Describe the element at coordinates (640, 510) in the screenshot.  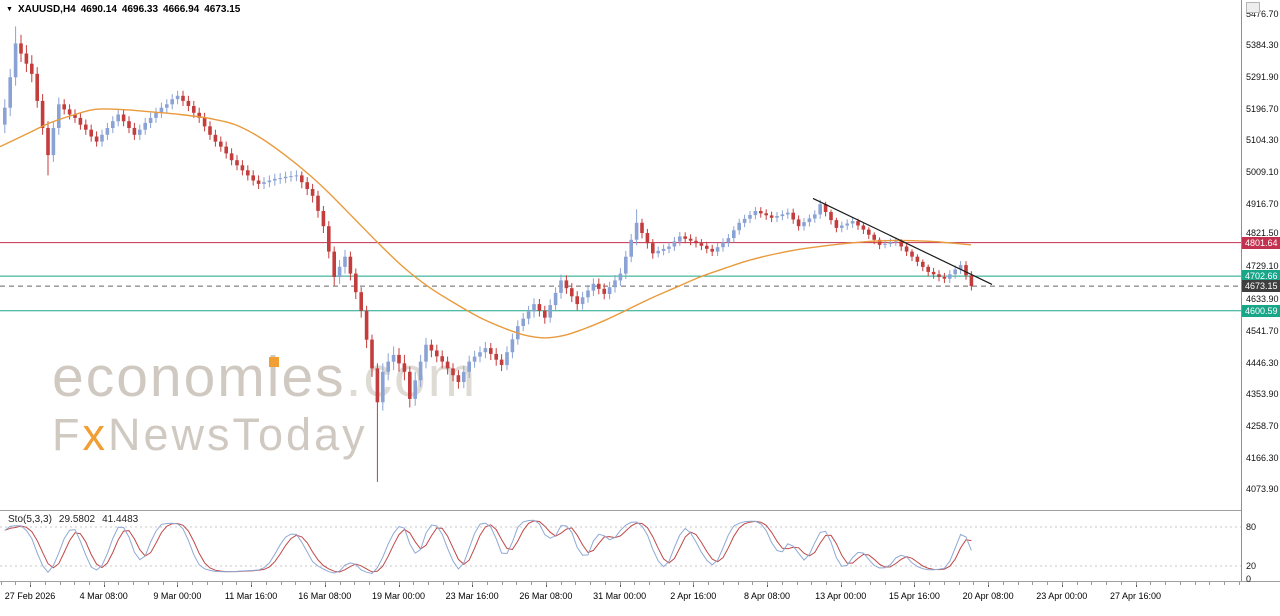
I see `pane-divider` at that location.